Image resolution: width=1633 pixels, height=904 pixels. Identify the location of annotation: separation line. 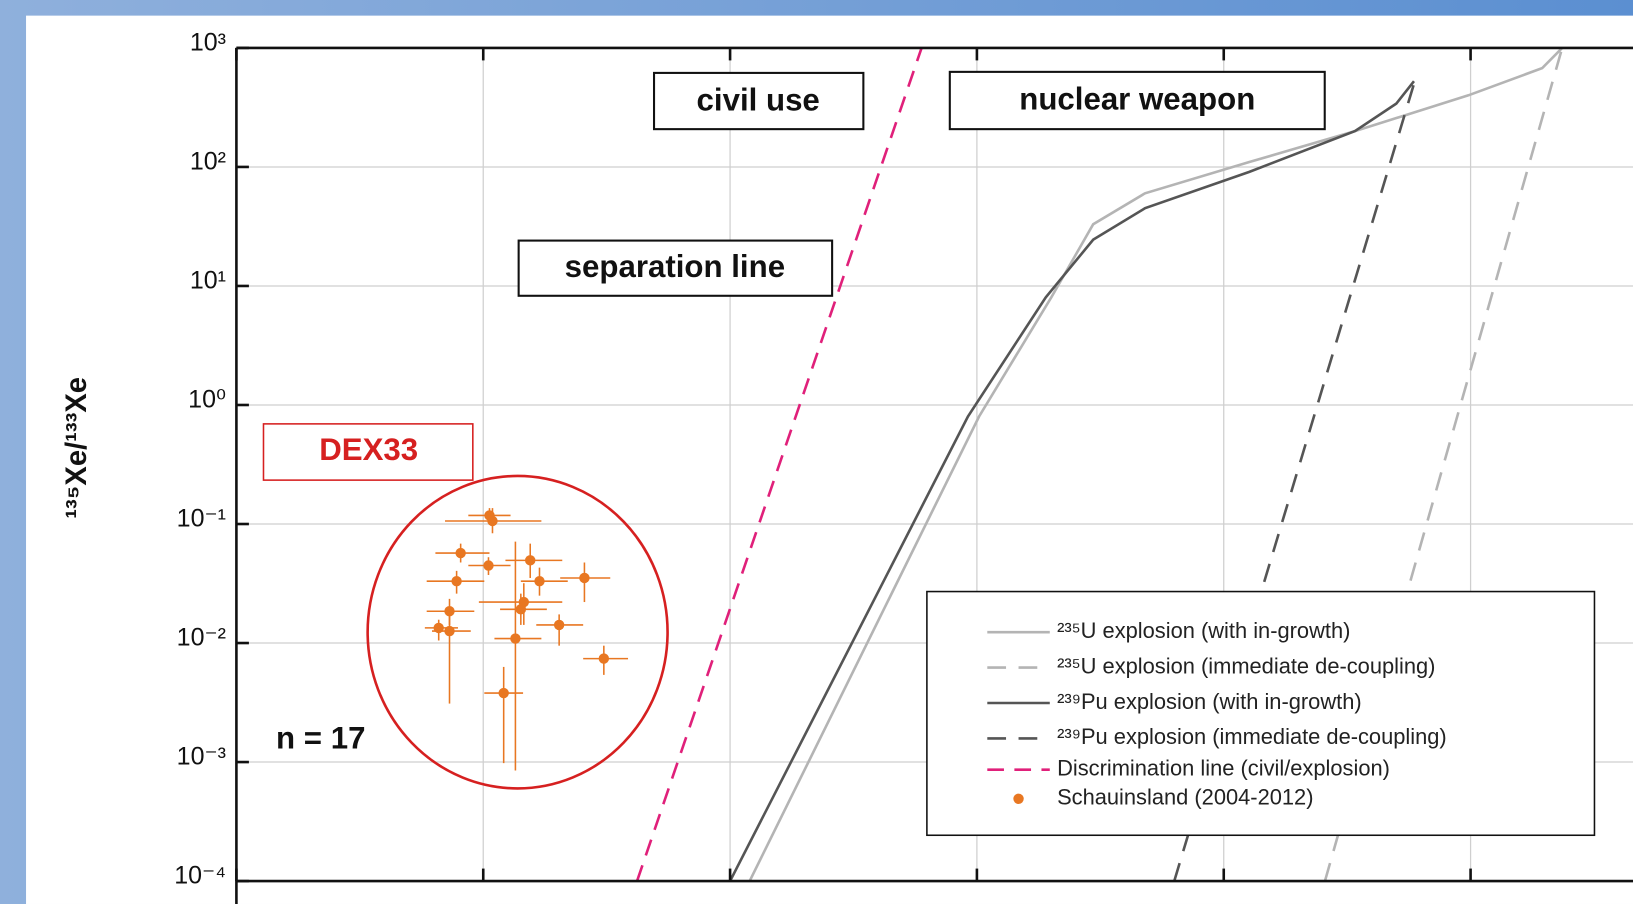
(675, 266).